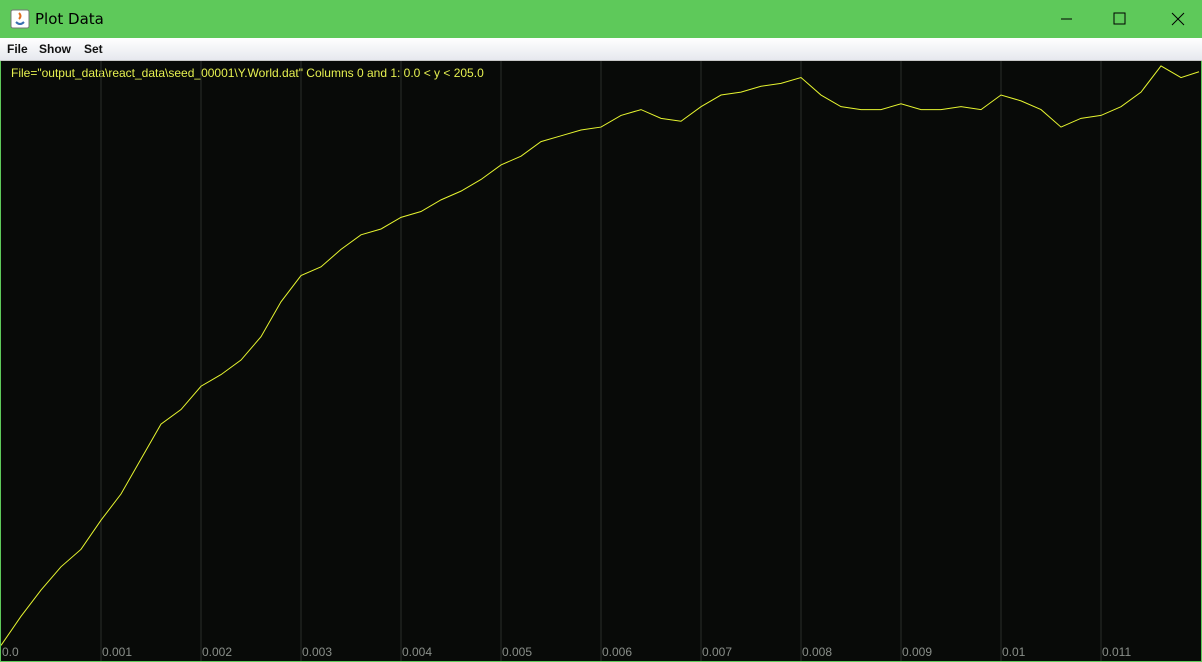  I want to click on window-controls, so click(1123, 19).